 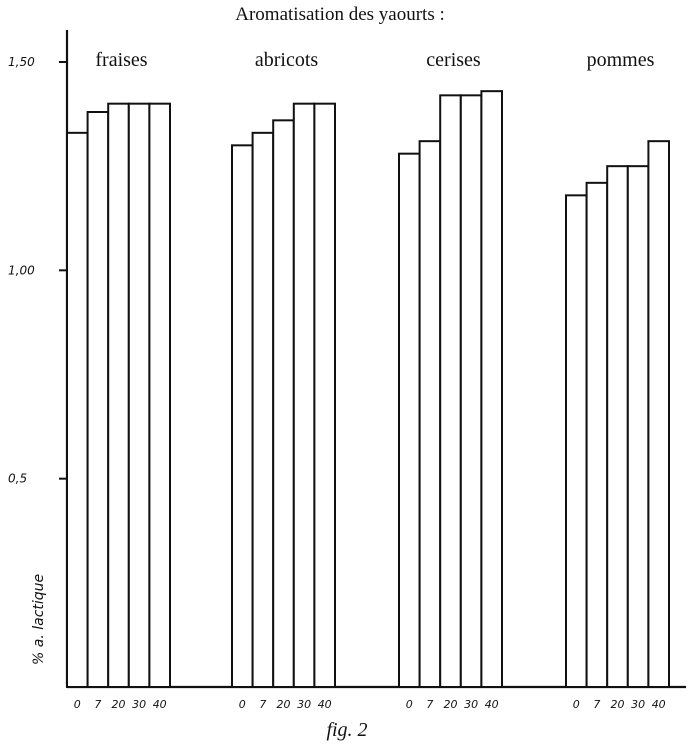 What do you see at coordinates (325, 704) in the screenshot?
I see `x-tick-label-abricots-40: 40` at bounding box center [325, 704].